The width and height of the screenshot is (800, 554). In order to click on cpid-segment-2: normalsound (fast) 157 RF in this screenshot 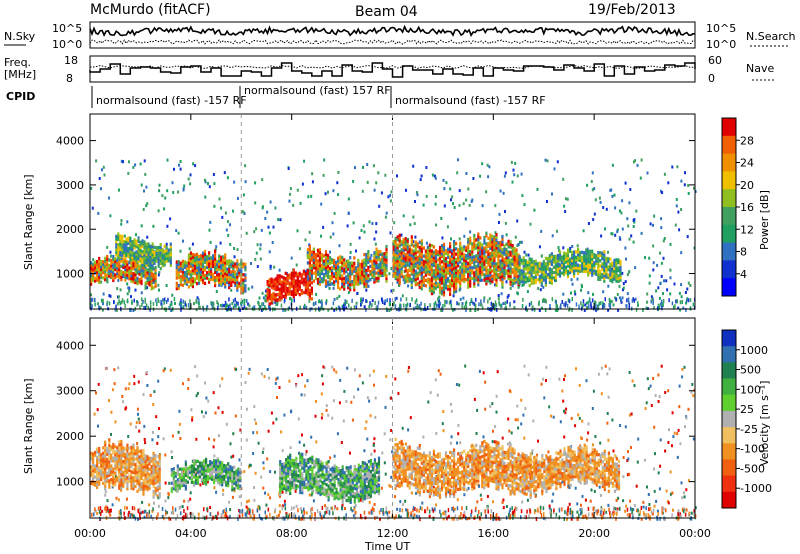, I will do `click(317, 90)`.